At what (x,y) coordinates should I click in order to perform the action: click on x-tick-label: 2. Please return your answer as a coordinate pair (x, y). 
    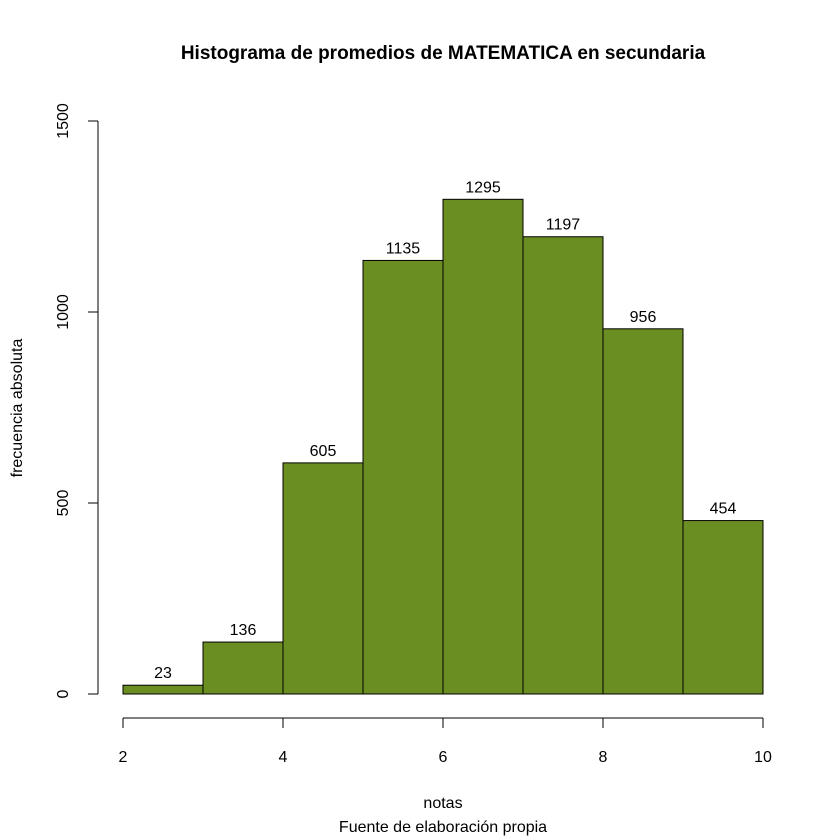
    Looking at the image, I should click on (123, 757).